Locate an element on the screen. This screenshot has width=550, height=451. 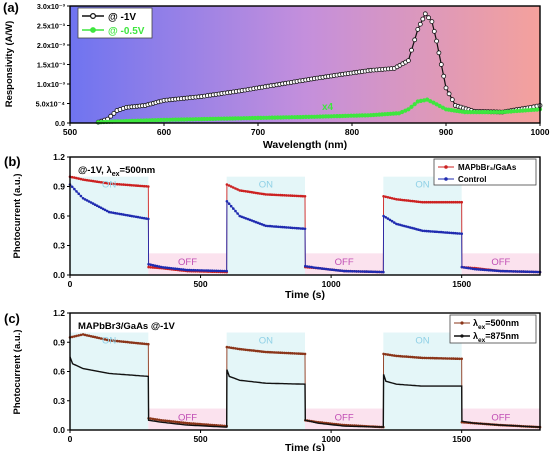
legend-c-box is located at coordinates (493, 329).